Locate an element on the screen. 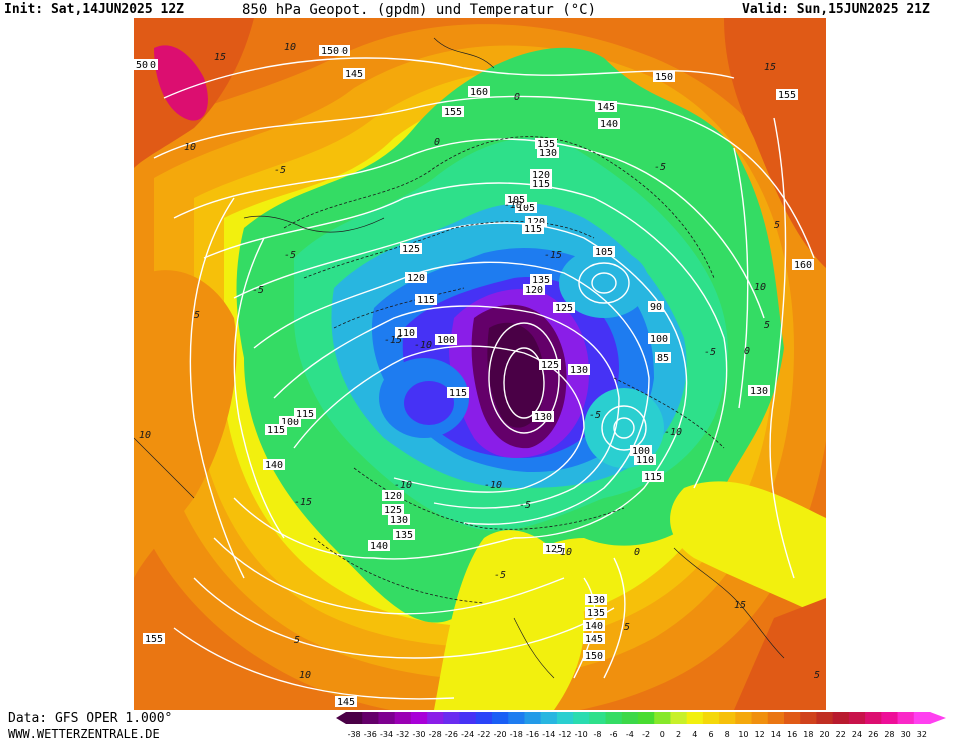  scale-tick-label: -4 is located at coordinates (630, 734).